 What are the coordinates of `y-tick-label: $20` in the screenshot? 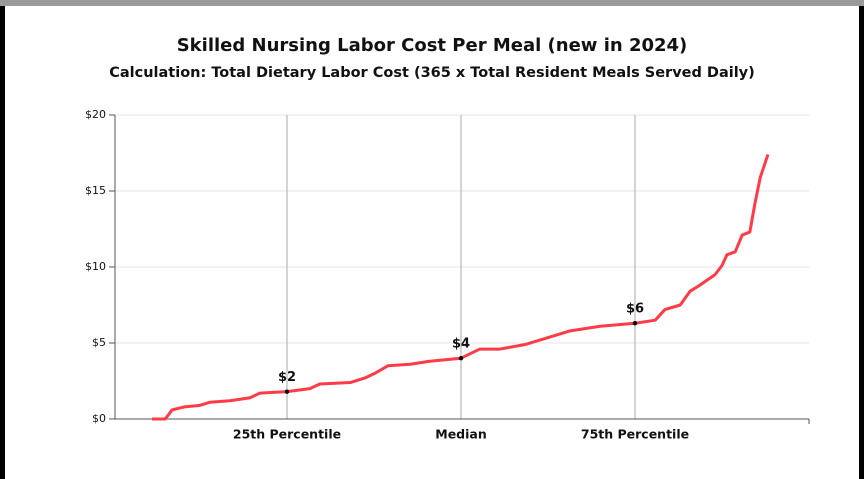 It's located at (95, 114).